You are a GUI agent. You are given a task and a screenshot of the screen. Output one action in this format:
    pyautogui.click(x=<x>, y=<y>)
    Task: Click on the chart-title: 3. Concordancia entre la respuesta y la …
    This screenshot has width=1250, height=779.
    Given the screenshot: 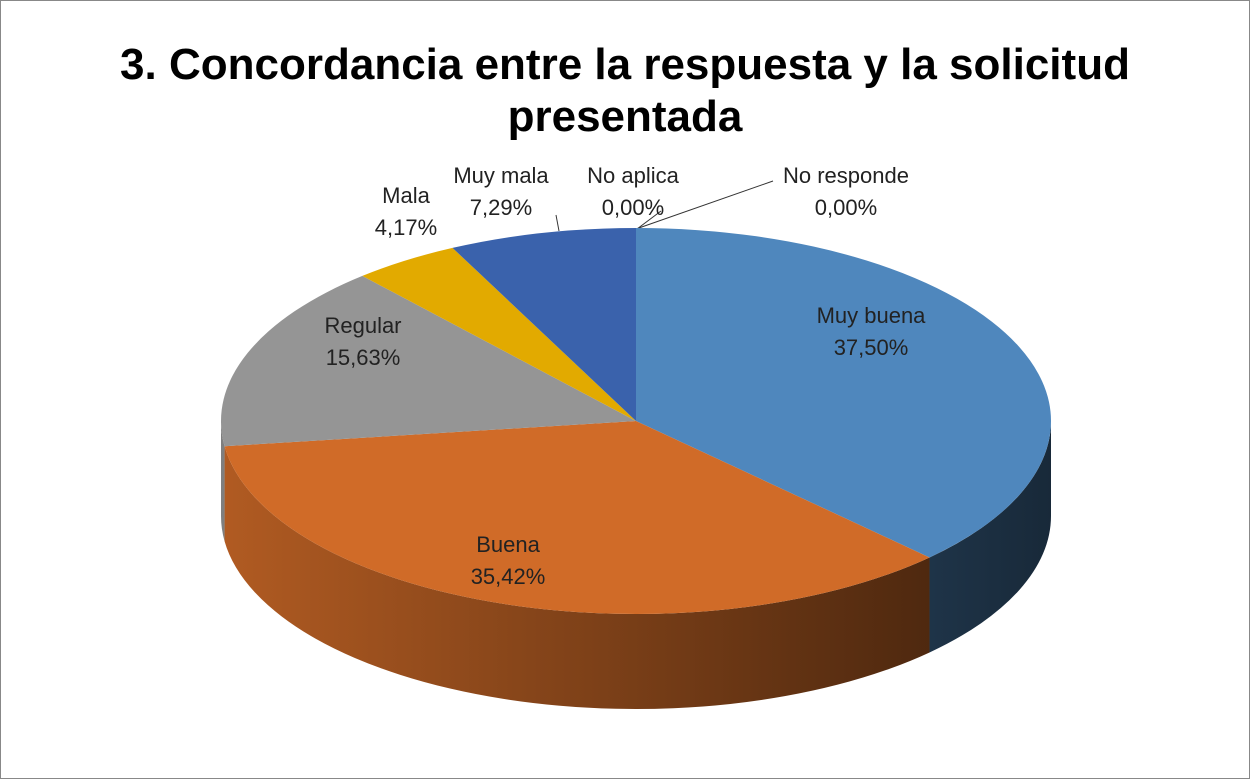 What is the action you would take?
    pyautogui.click(x=625, y=90)
    